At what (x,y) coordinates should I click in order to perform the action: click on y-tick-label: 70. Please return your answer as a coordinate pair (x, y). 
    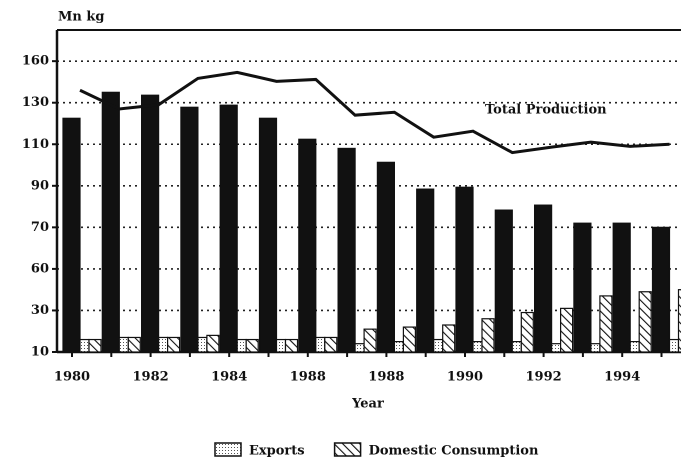
    Looking at the image, I should click on (40, 227).